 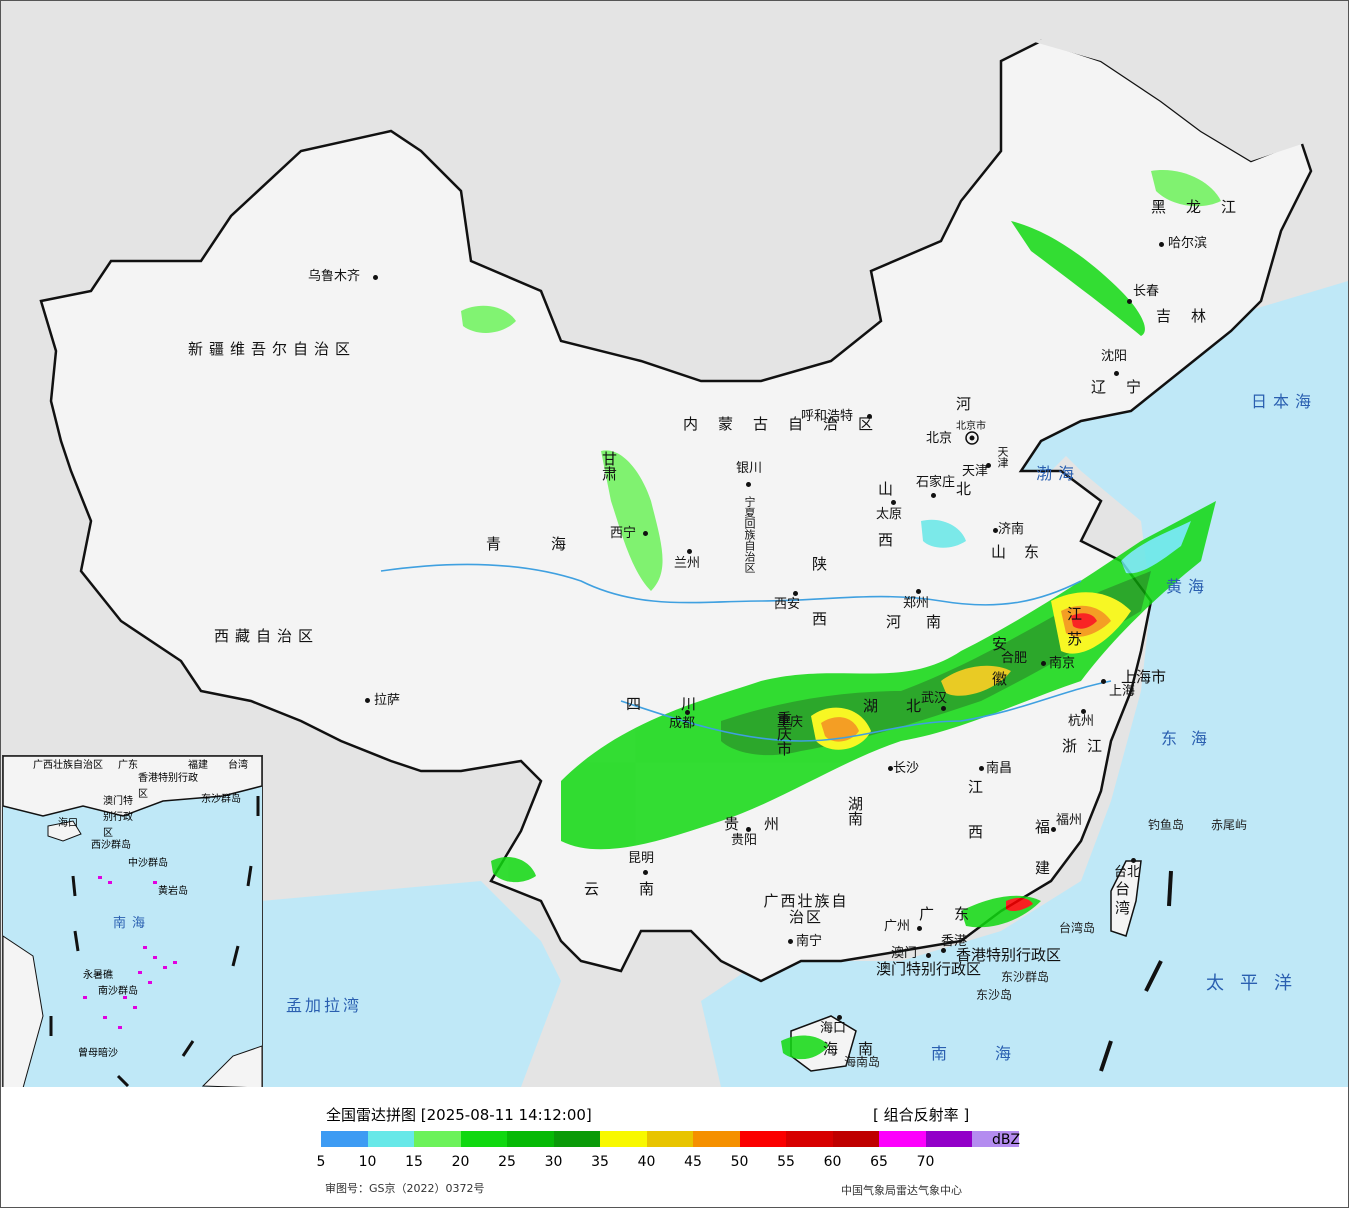 I want to click on data-source-credit: 中国气象局雷达气象中心, so click(x=901, y=1190).